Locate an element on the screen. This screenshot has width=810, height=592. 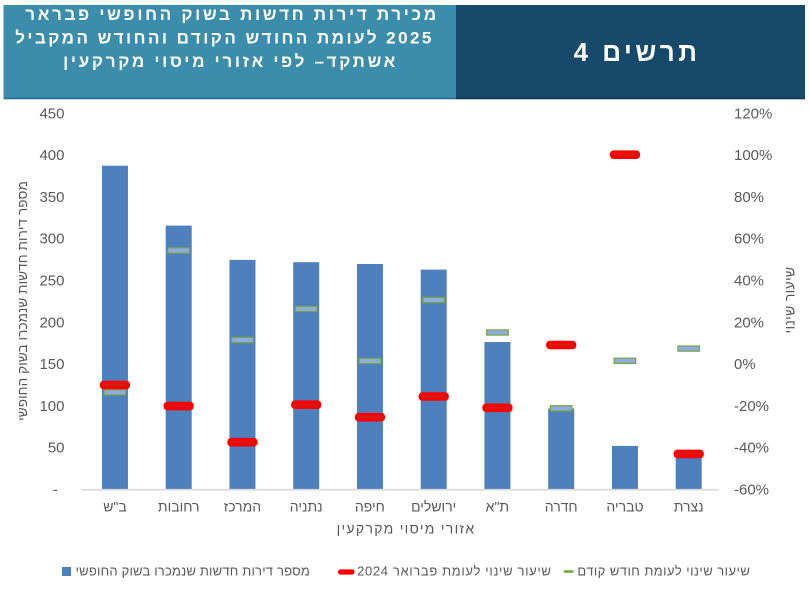
svg-text:2025 לעומת החודש הקודם והחודש: 2025 לעומת החודש הקודם והחודש המקביל is located at coordinates (224, 38).